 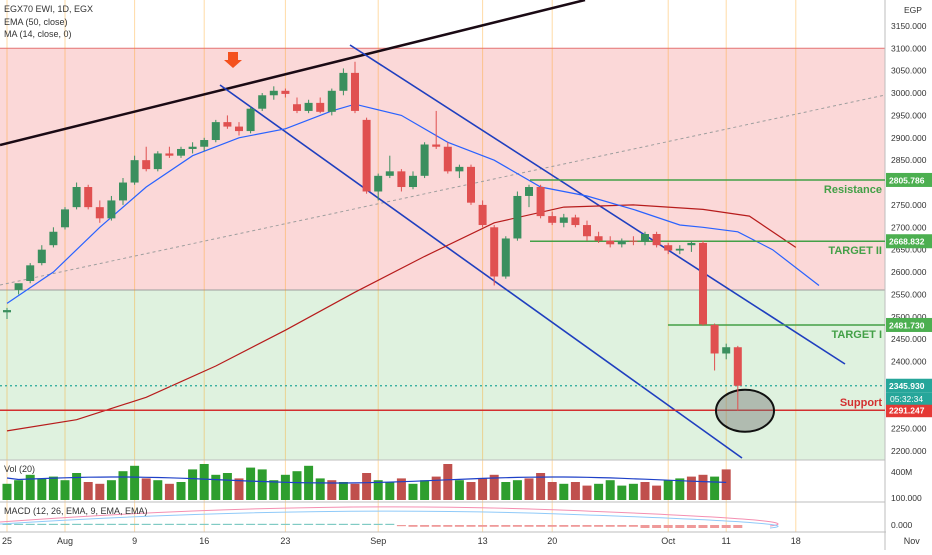 I want to click on ema-legend: EMA (50, close), so click(x=36, y=22).